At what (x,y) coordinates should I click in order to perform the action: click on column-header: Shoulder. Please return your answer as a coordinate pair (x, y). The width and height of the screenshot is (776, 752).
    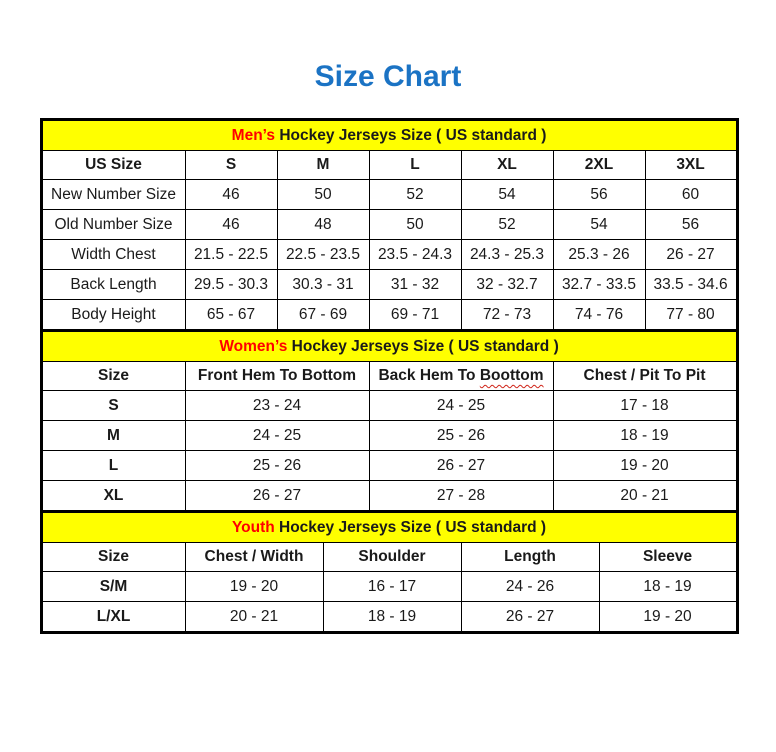
    Looking at the image, I should click on (392, 557).